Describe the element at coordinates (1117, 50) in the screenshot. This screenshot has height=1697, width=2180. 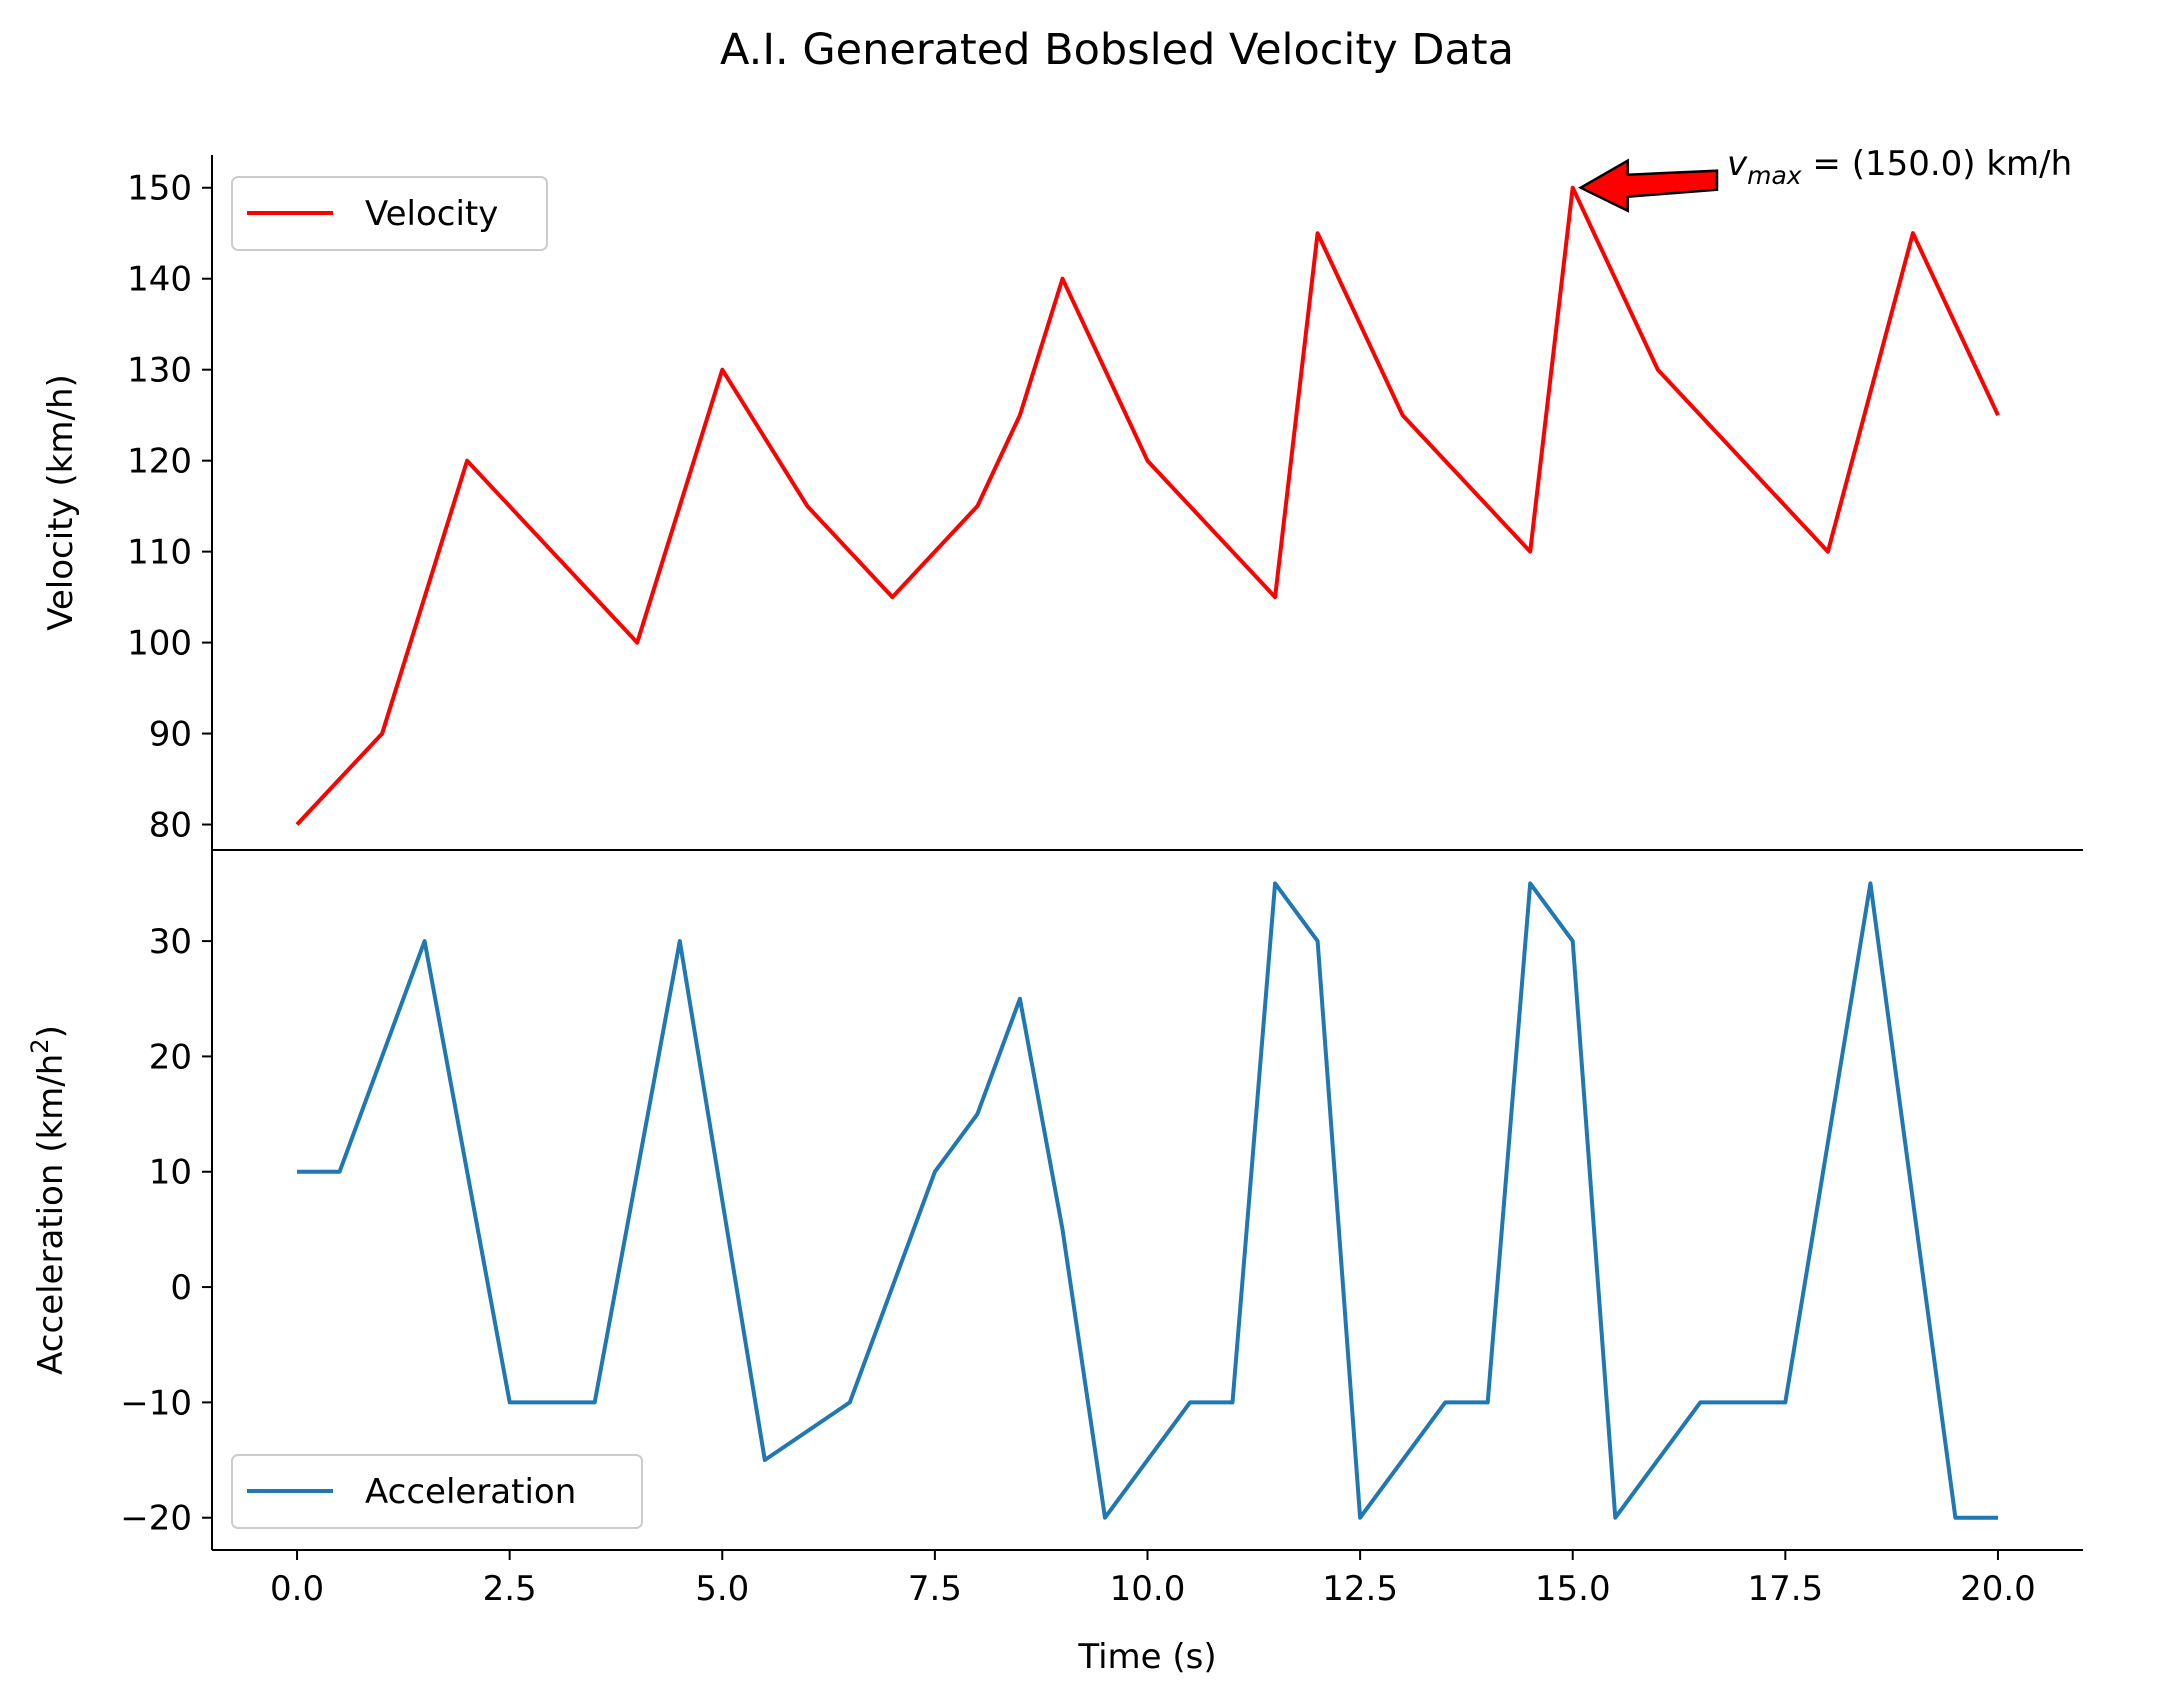
I see `chart-title: A.I. Generated Bobsled Velocity Data` at that location.